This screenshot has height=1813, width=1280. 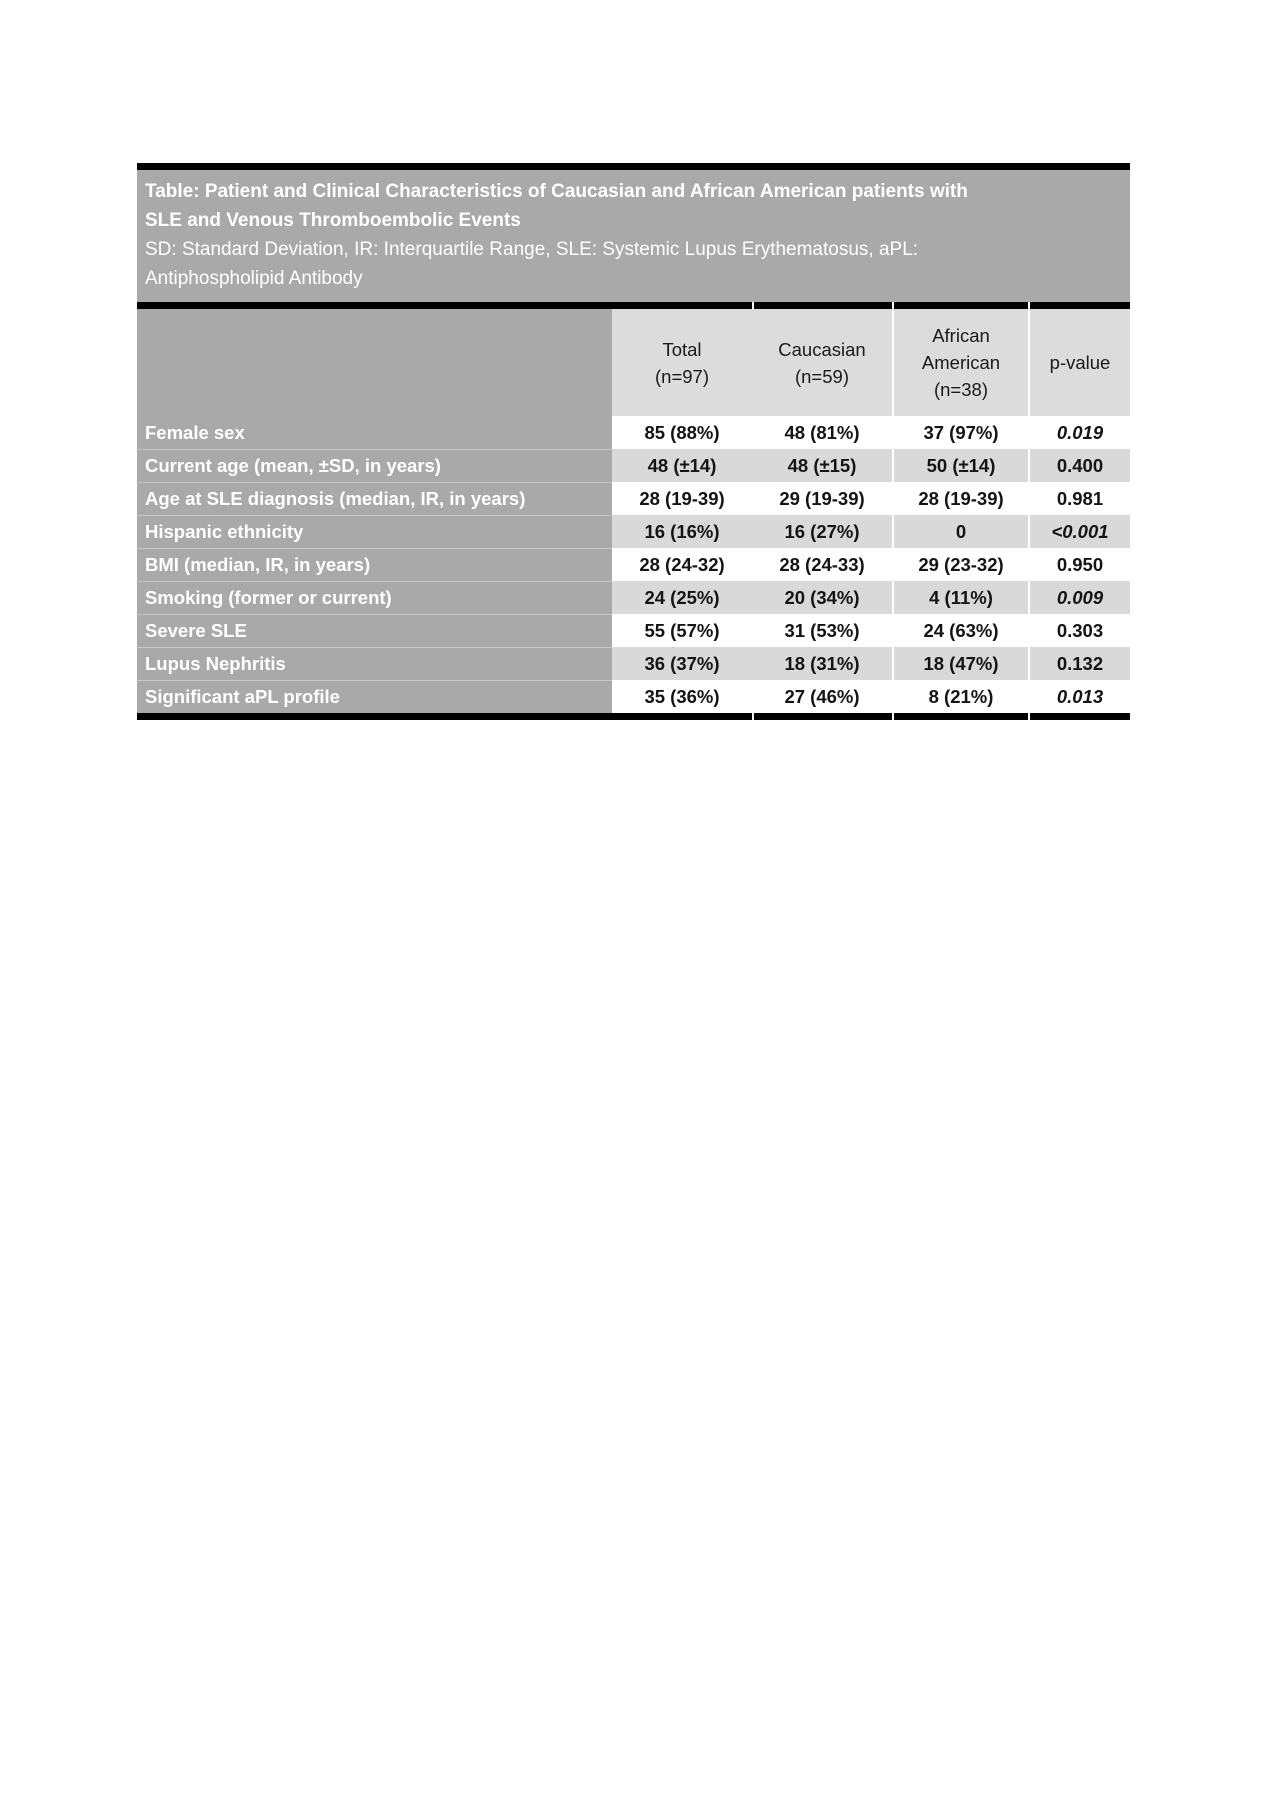 What do you see at coordinates (960, 663) in the screenshot?
I see `data-cell-african-american: 18 (47%)` at bounding box center [960, 663].